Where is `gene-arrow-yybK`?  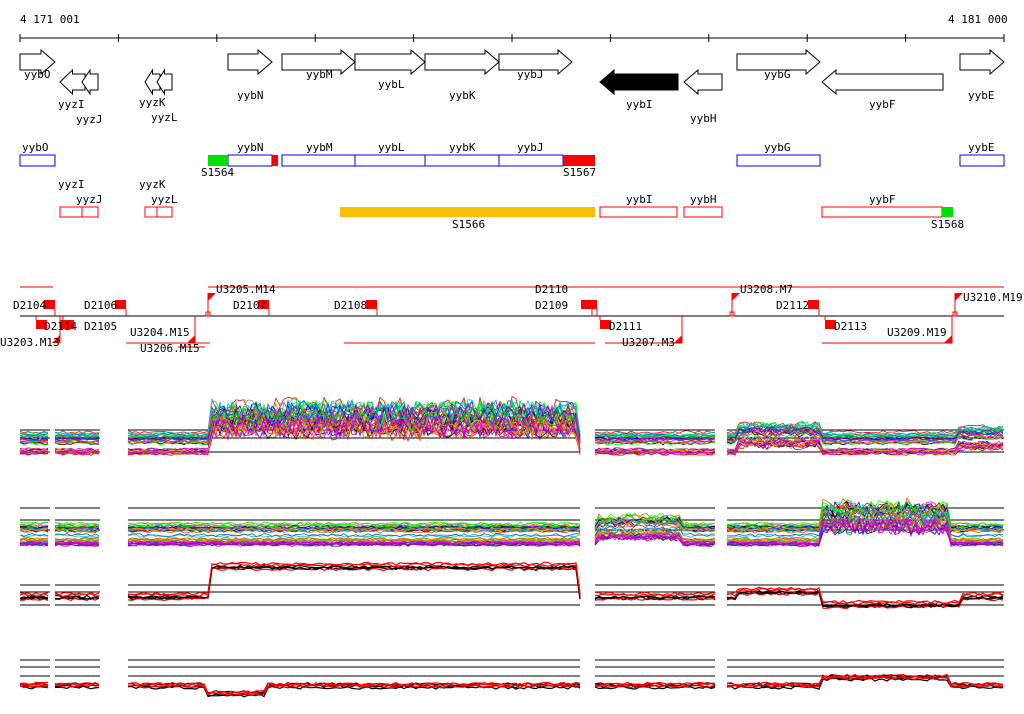
gene-arrow-yybK is located at coordinates (462, 62).